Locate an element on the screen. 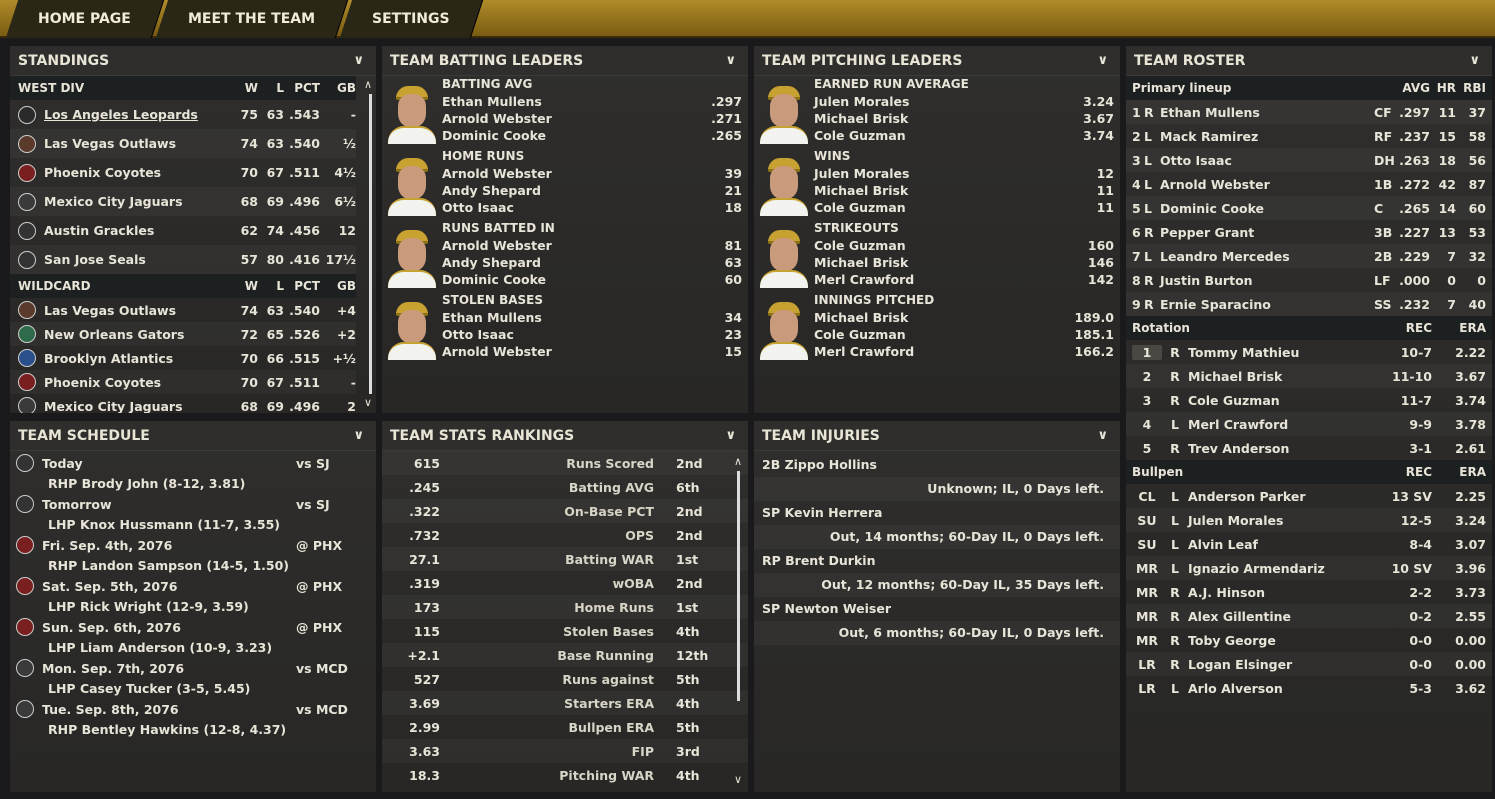 The image size is (1495, 799). schedule-game-row: Sun. Sep. 6th, 2076 @ PHX is located at coordinates (193, 627).